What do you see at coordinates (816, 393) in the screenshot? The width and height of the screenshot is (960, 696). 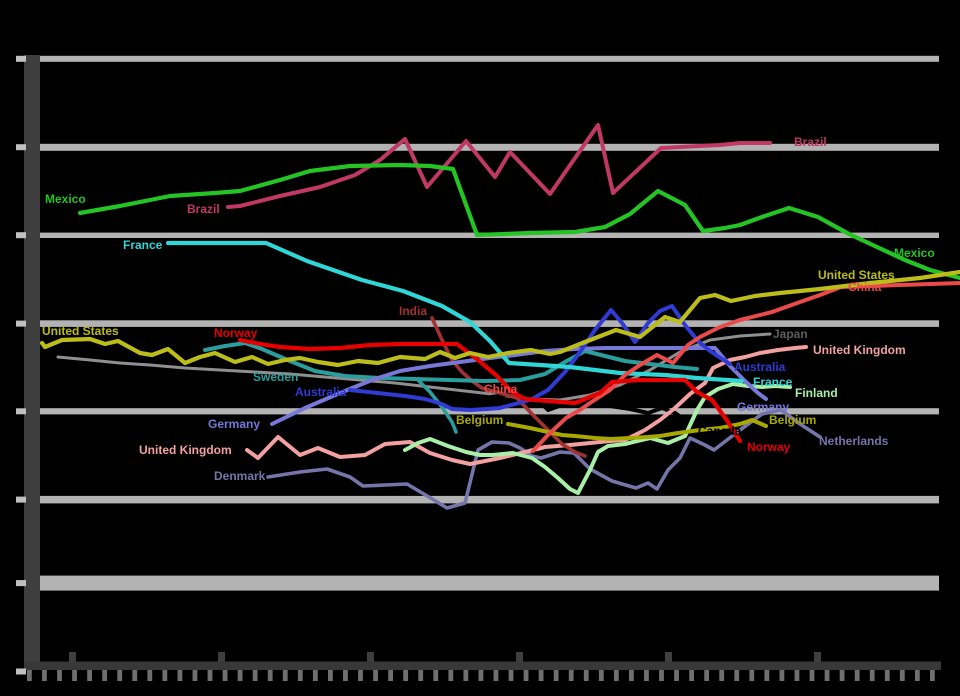 I see `svg-text: Finland` at bounding box center [816, 393].